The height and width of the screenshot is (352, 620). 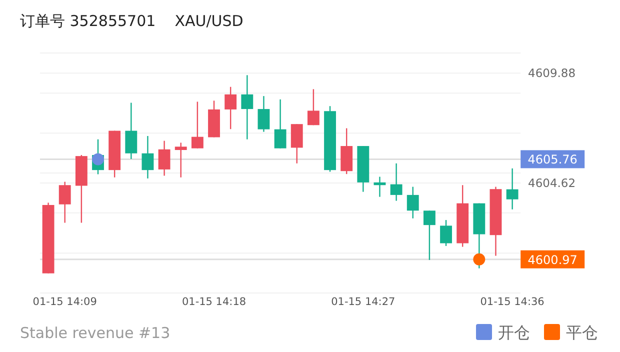 What do you see at coordinates (514, 332) in the screenshot?
I see `legend-label: 开仓` at bounding box center [514, 332].